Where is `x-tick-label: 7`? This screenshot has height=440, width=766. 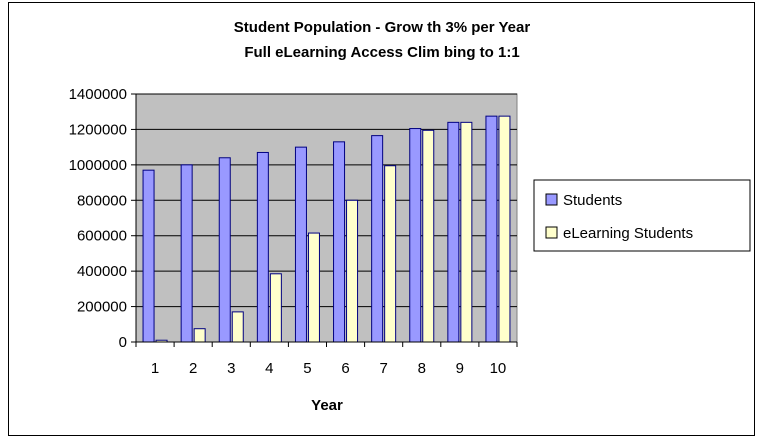 x-tick-label: 7 is located at coordinates (383, 368).